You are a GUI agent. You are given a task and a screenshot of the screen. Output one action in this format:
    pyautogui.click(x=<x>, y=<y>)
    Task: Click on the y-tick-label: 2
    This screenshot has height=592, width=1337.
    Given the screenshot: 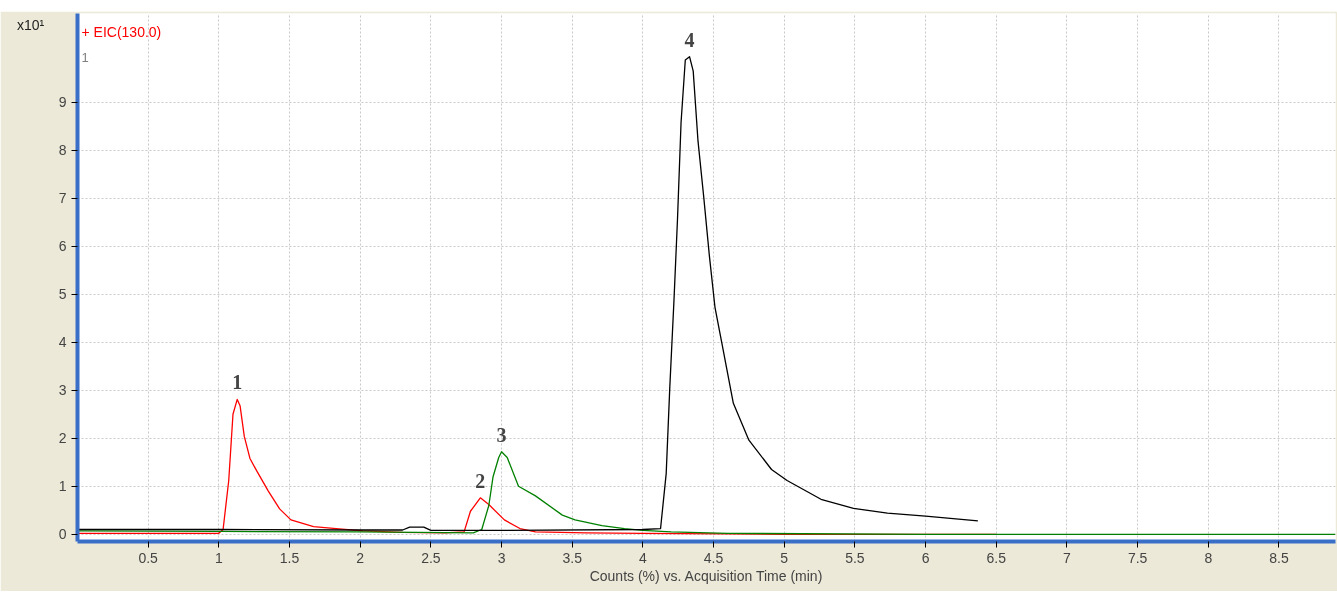 What is the action you would take?
    pyautogui.click(x=62, y=438)
    